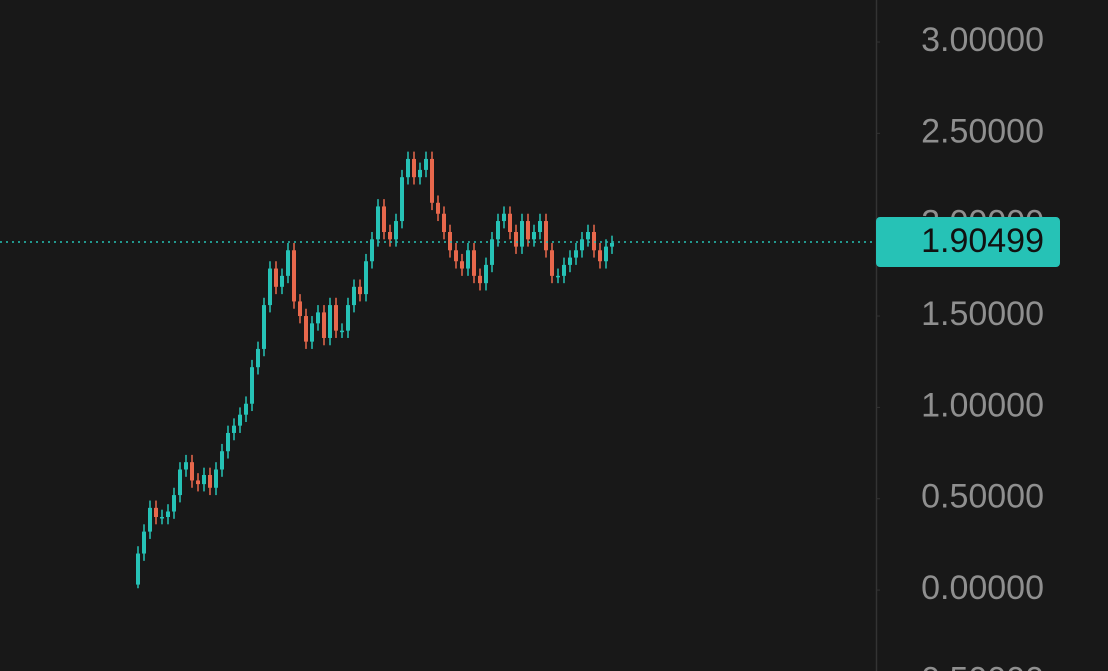 The width and height of the screenshot is (1108, 671). I want to click on y-tick-label: 0.50000, so click(982, 497).